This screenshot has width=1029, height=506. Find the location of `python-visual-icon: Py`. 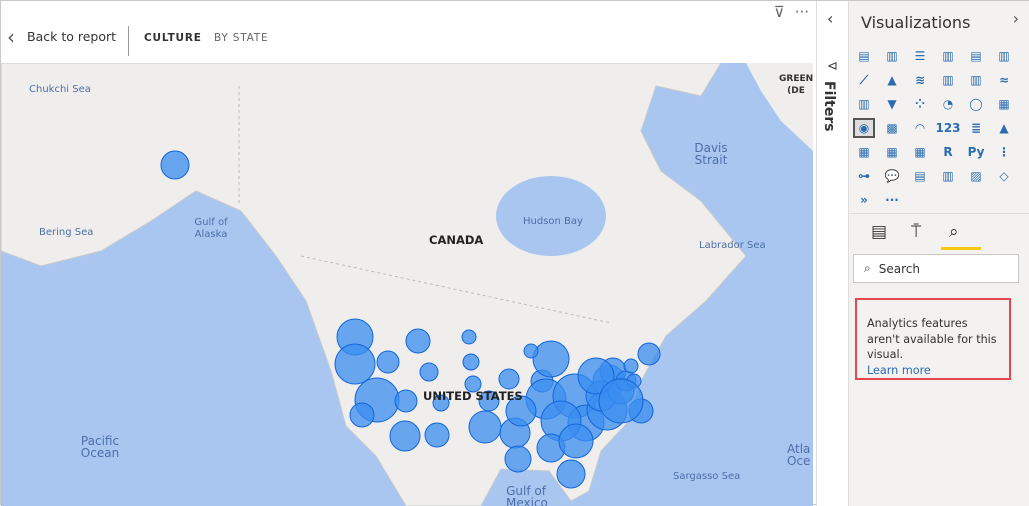

python-visual-icon: Py is located at coordinates (976, 152).